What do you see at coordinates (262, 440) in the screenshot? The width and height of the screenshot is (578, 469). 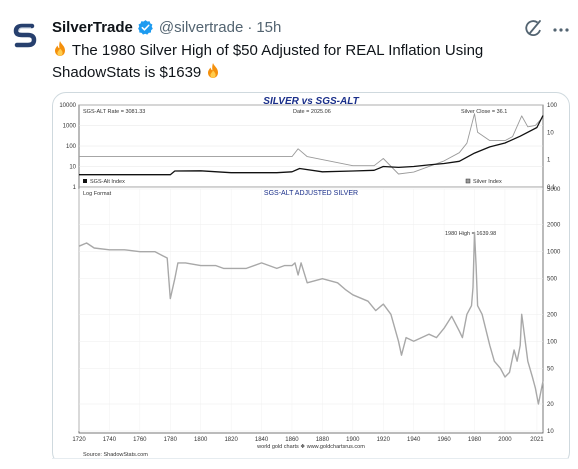 I see `lower-x-tick-label: 1840` at bounding box center [262, 440].